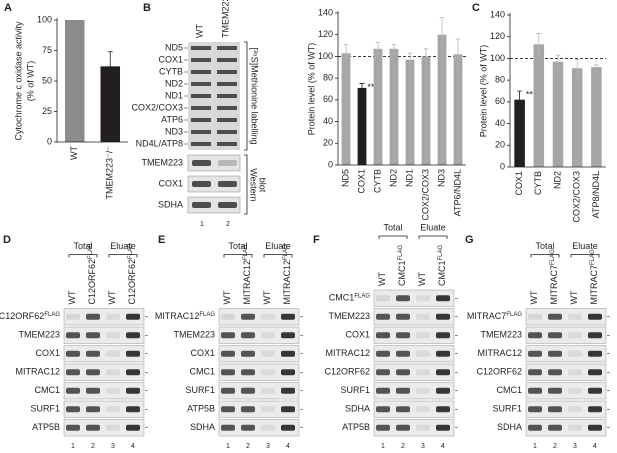  I want to click on lane-label: C12ORF62FLAG, so click(132, 274).